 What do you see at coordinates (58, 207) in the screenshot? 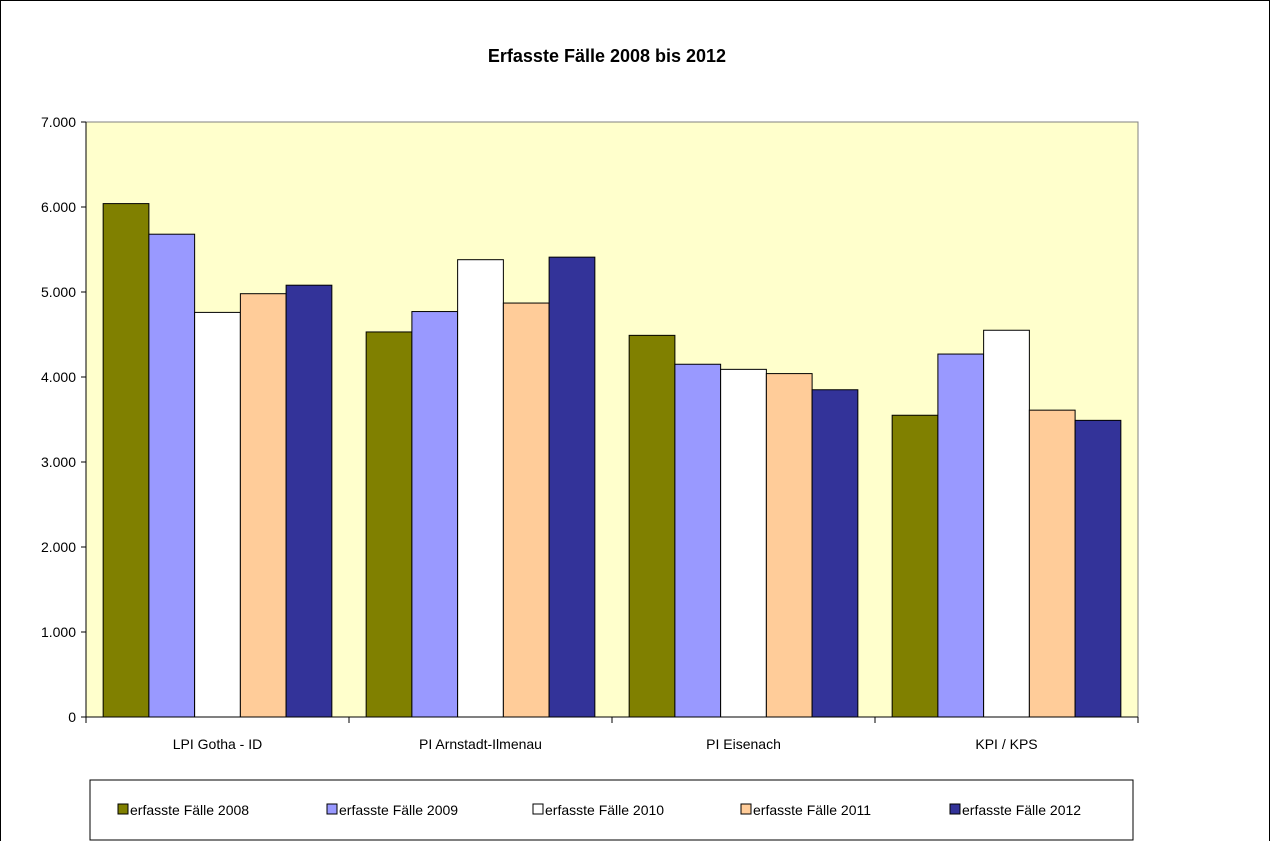
I see `y-tick-label: 6.000` at bounding box center [58, 207].